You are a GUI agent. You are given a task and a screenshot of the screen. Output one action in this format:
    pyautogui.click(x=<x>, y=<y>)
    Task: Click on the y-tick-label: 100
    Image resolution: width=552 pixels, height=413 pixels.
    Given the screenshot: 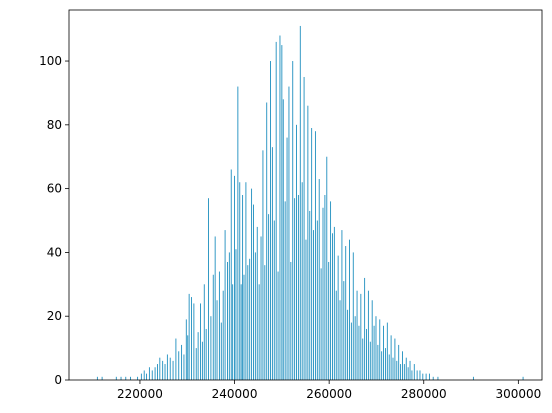 What is the action you would take?
    pyautogui.click(x=50, y=61)
    